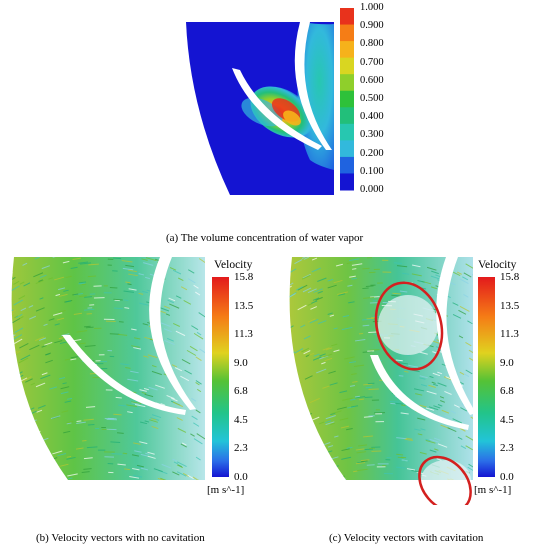 The height and width of the screenshot is (550, 548). I want to click on colorbar-tick-label: 1.000, so click(372, 7).